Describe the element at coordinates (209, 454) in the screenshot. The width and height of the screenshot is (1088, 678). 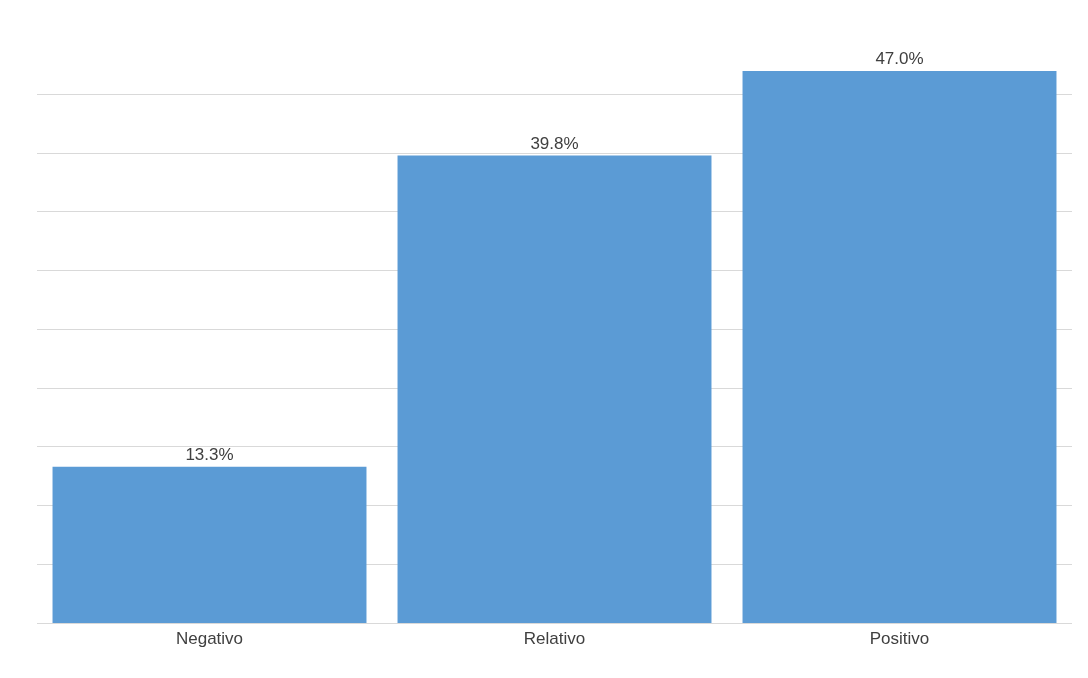
I see `data-label: 13.3%` at that location.